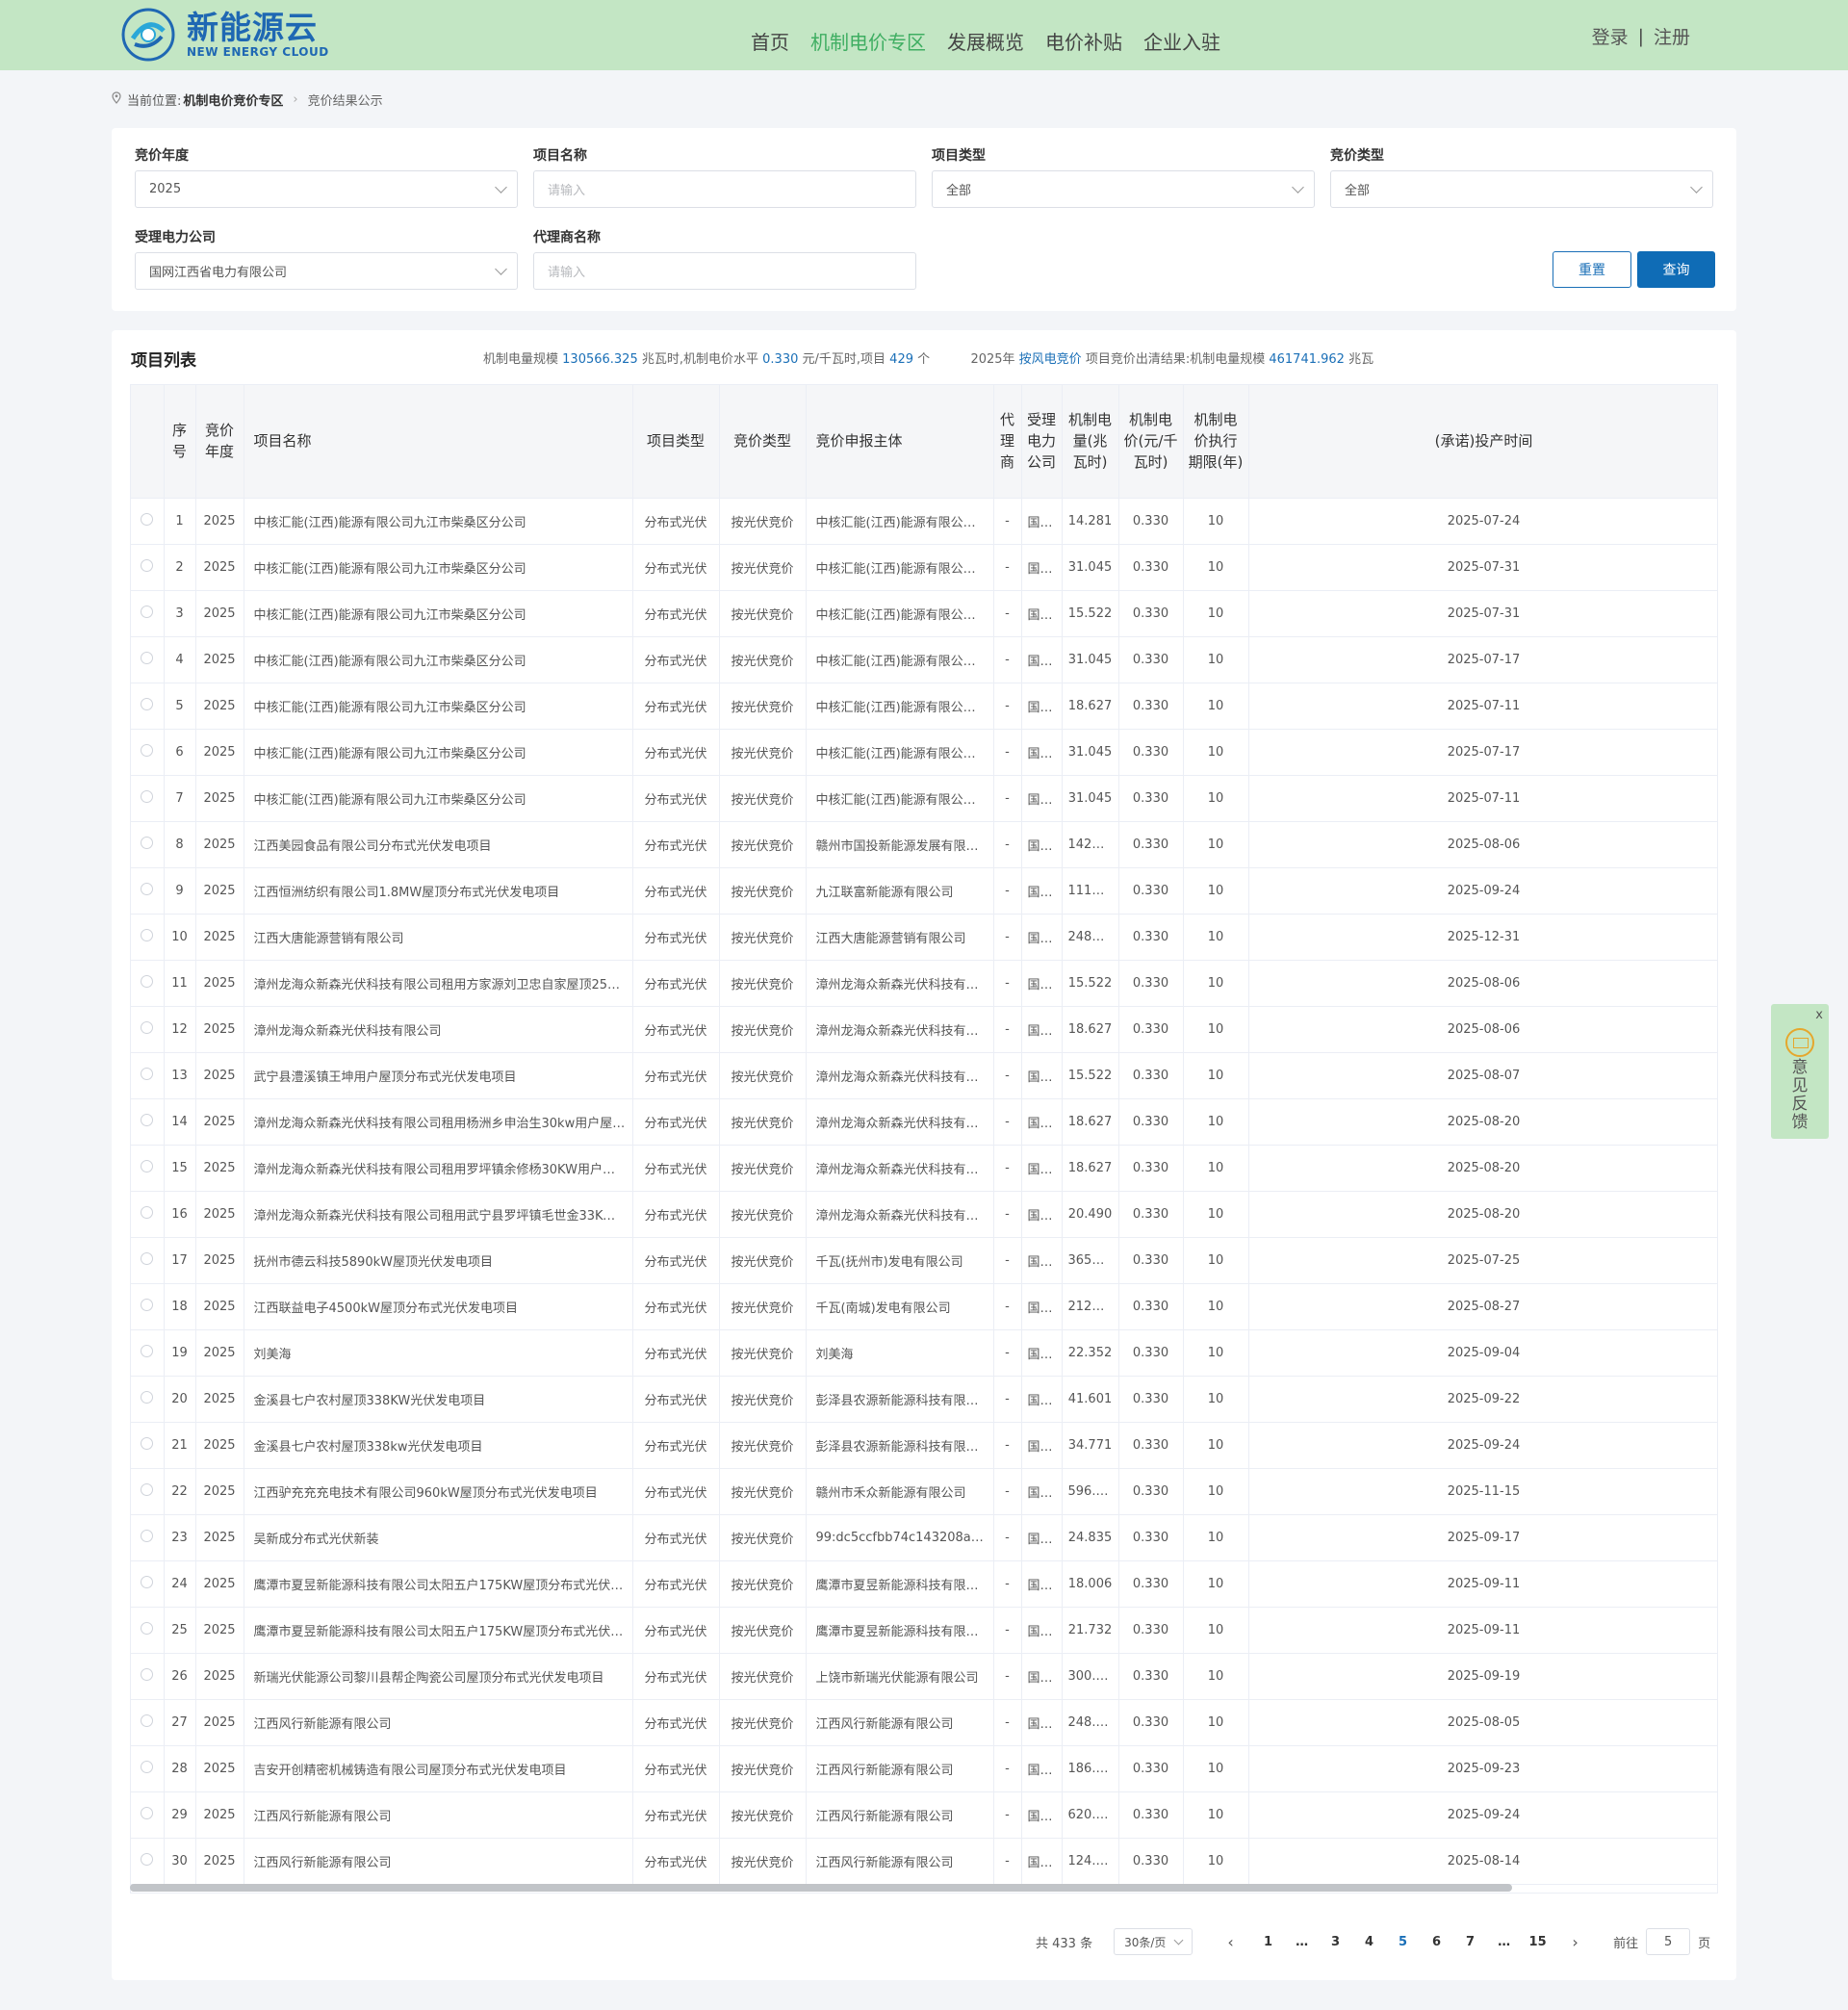 This screenshot has width=1848, height=2010. What do you see at coordinates (1819, 1015) in the screenshot?
I see `close-icon: x` at bounding box center [1819, 1015].